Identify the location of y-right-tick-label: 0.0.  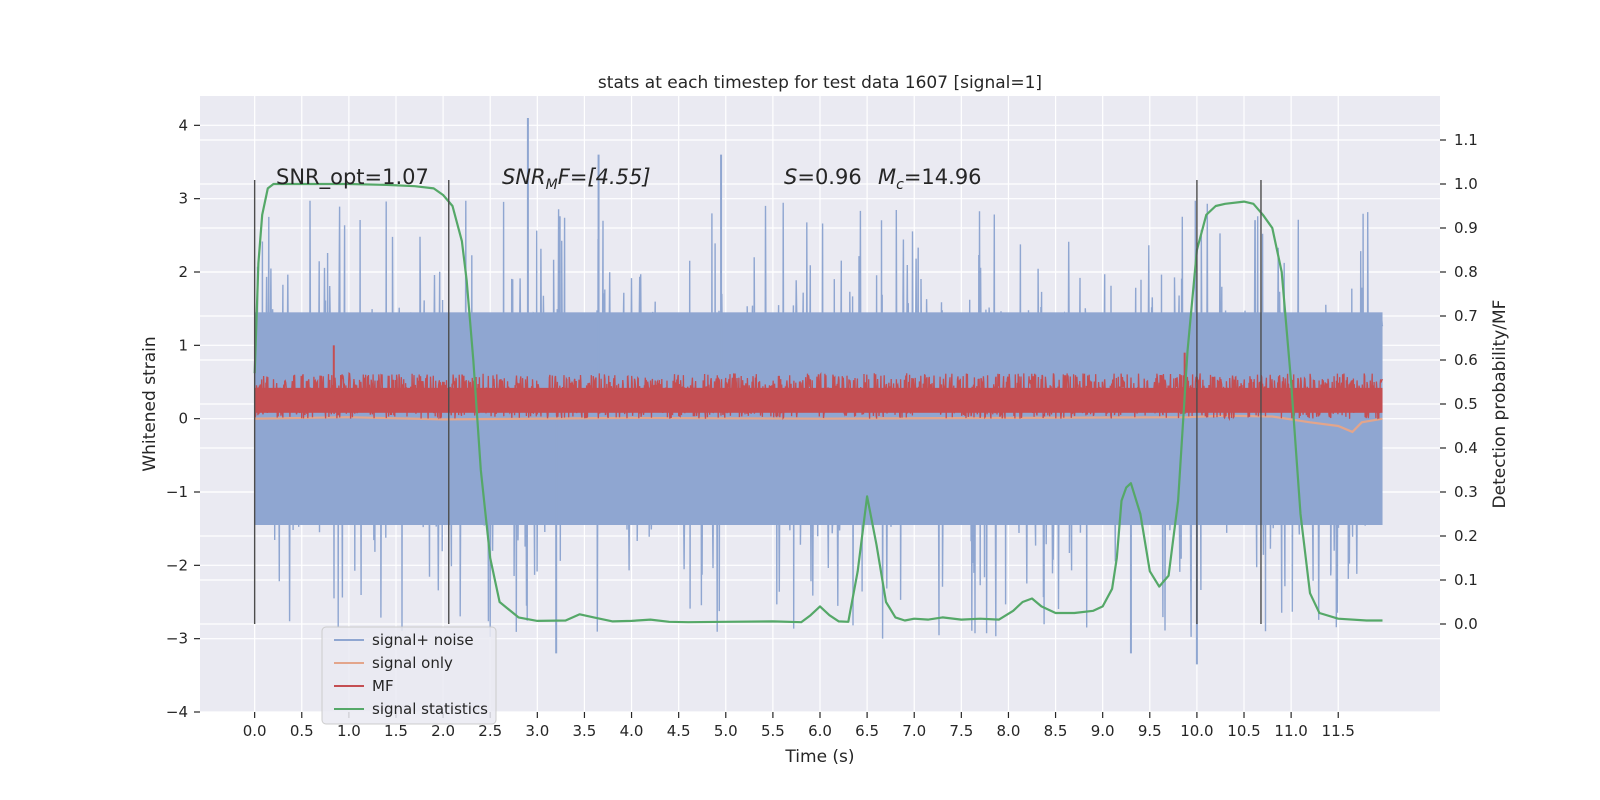
(1466, 624).